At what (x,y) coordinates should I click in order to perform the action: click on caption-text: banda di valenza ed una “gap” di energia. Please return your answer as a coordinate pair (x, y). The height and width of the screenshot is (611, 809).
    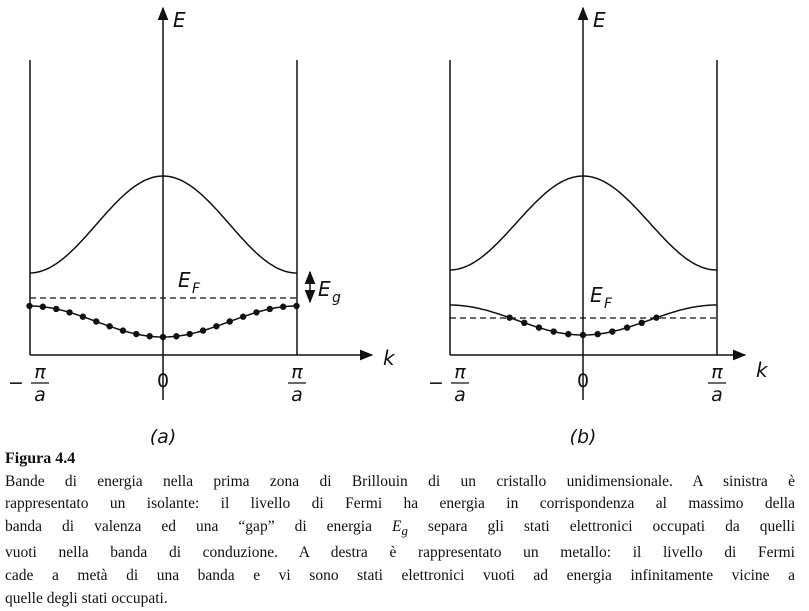
    Looking at the image, I should click on (188, 526).